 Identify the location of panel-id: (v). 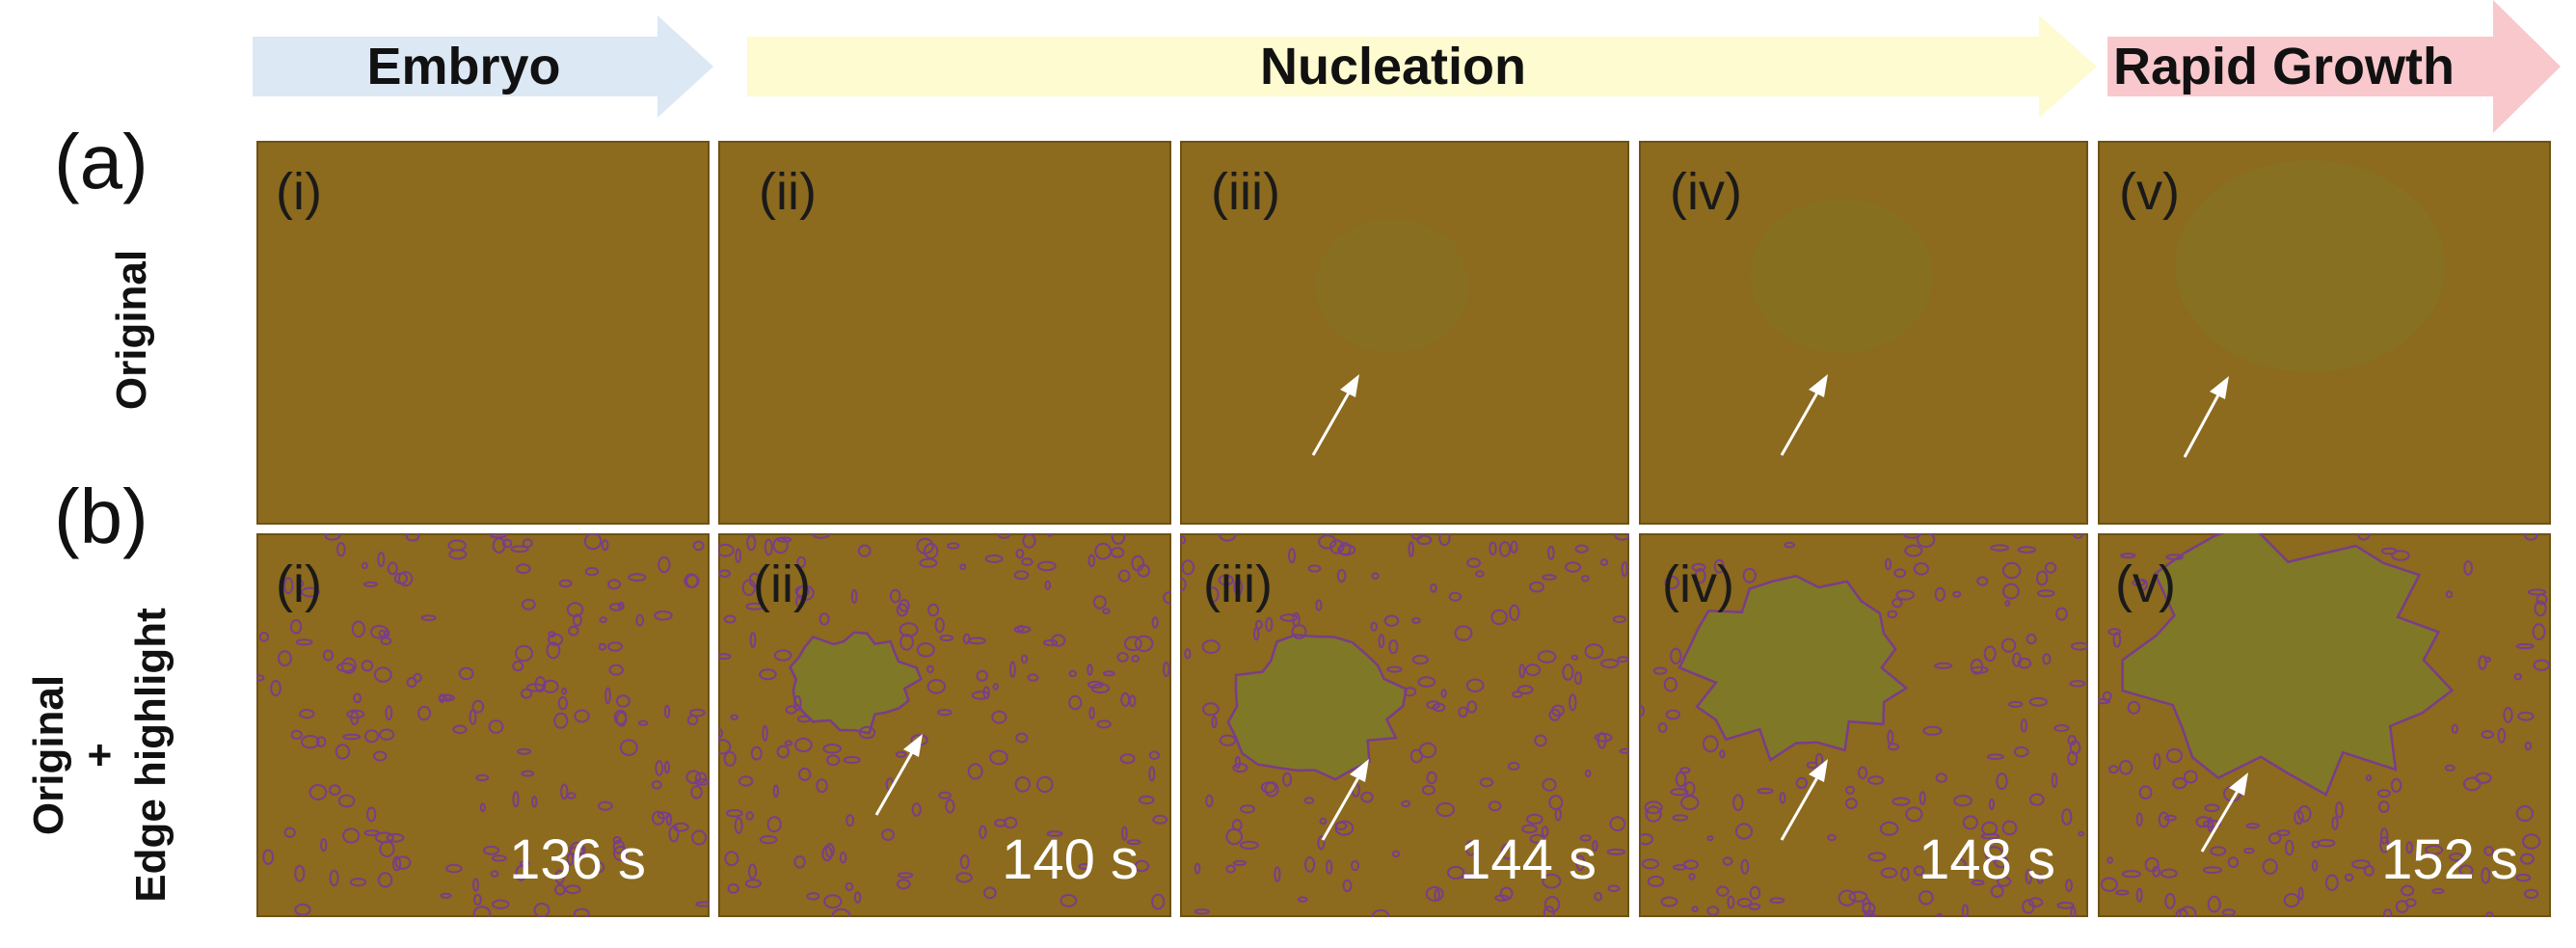
(2149, 192).